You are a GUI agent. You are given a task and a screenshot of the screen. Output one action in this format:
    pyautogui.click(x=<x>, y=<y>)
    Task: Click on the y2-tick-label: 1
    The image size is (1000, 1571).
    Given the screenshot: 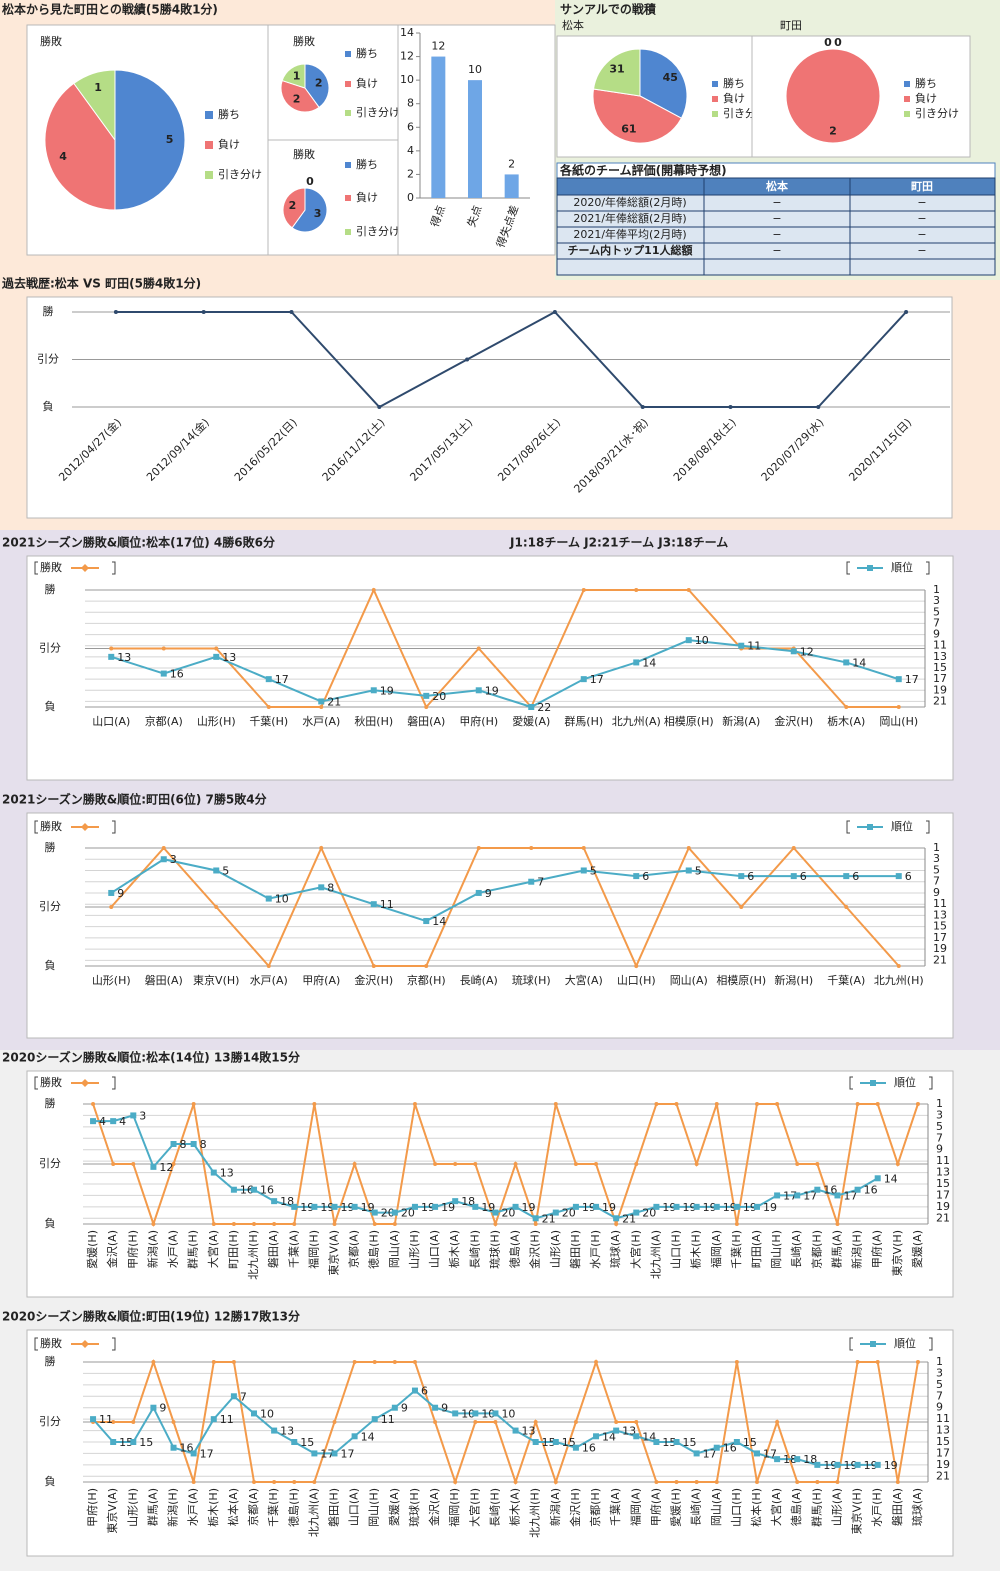 What is the action you would take?
    pyautogui.click(x=936, y=589)
    